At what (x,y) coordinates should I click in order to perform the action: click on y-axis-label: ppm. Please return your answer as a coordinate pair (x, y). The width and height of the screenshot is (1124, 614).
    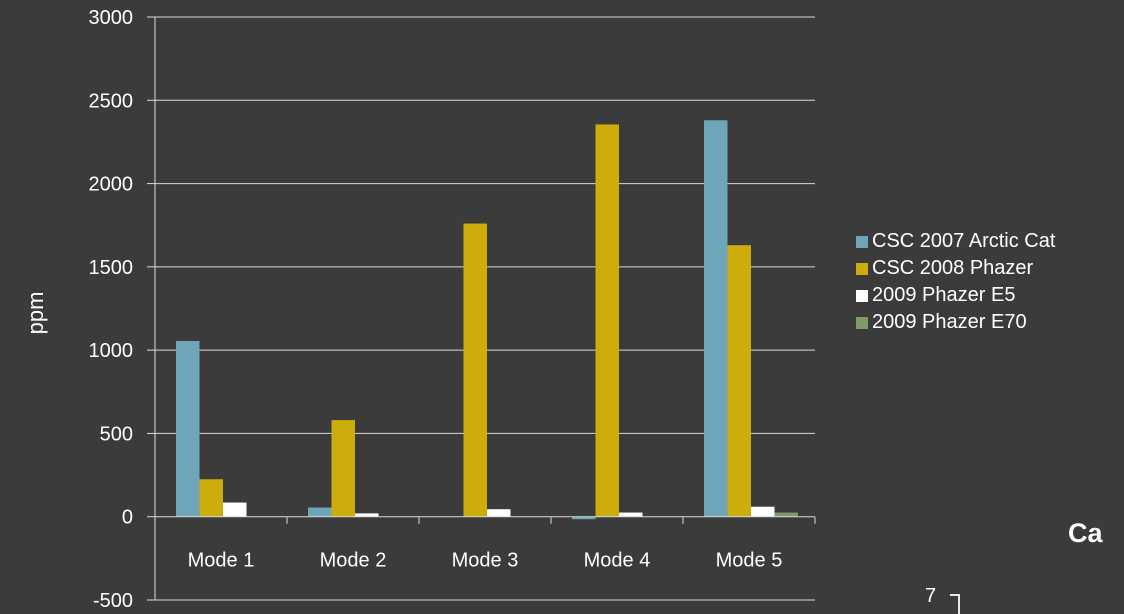
    Looking at the image, I should click on (35, 313).